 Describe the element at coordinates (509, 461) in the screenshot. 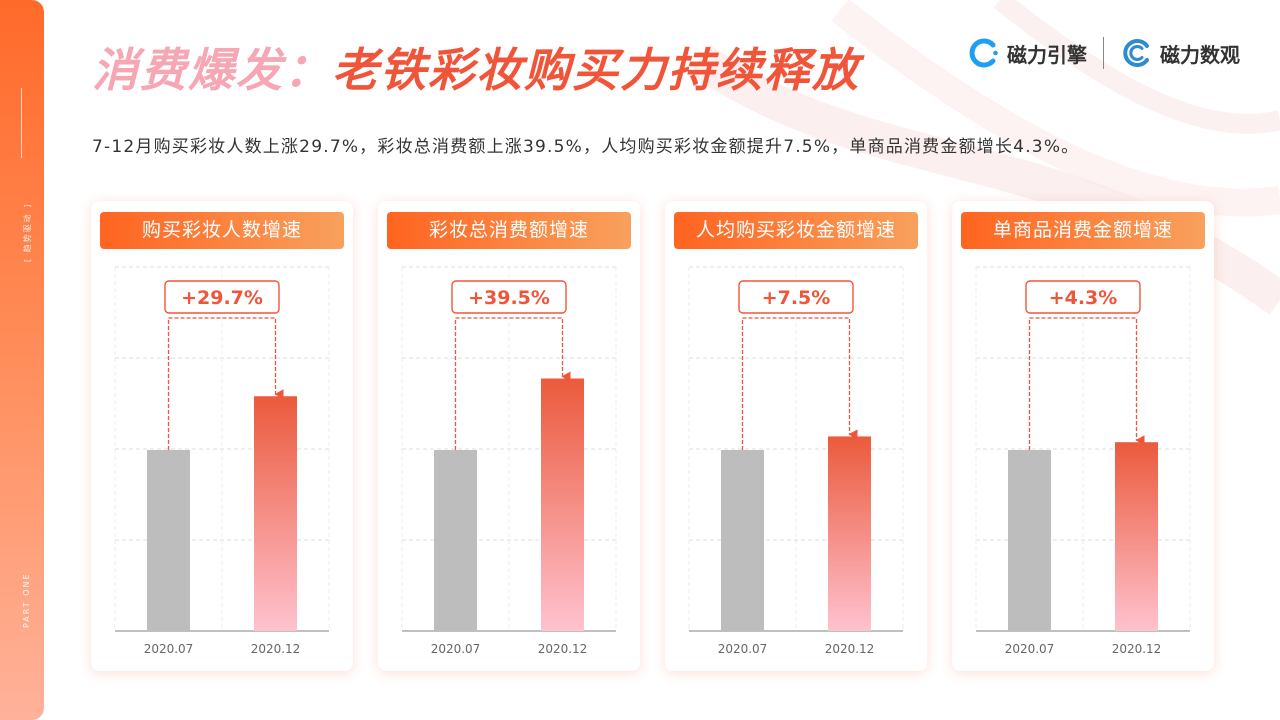

I see `bar-chart: 2020.07 2020.12 +39.5%` at that location.